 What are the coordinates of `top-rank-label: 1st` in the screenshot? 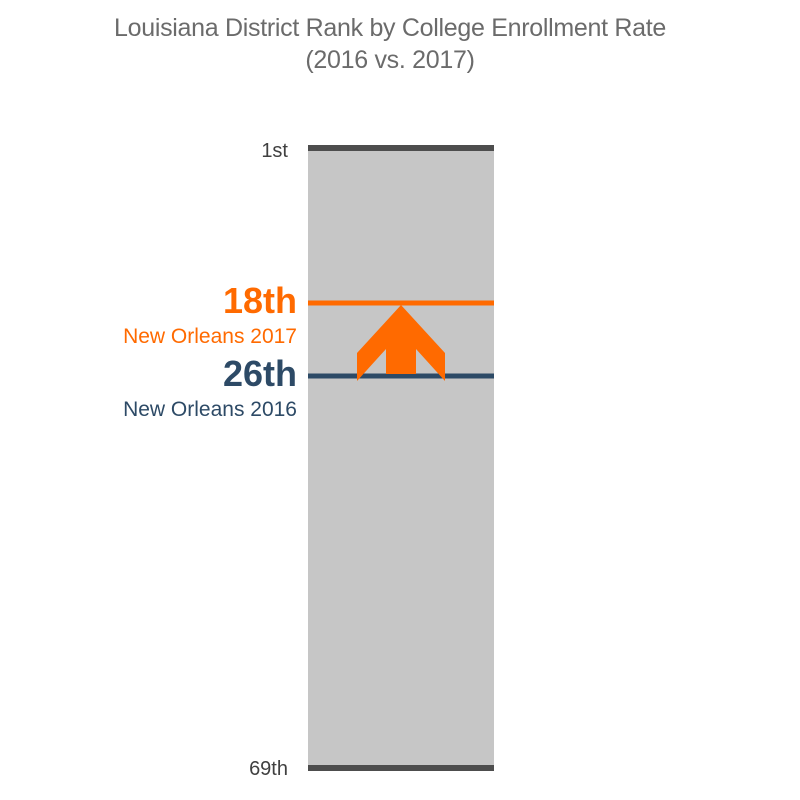 It's located at (274, 151).